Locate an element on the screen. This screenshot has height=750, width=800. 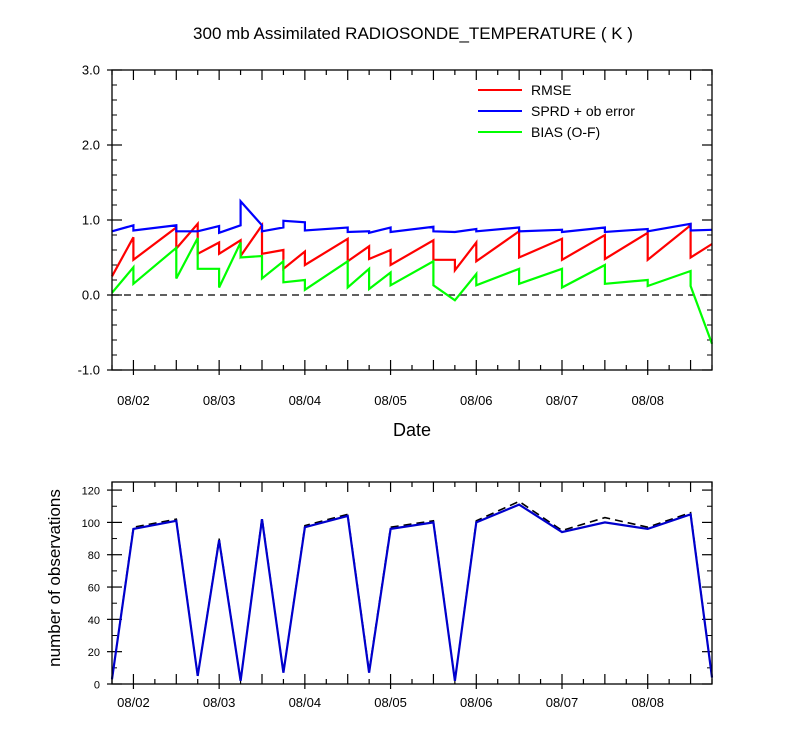
top-x-tick-label: 08/04 is located at coordinates (305, 400).